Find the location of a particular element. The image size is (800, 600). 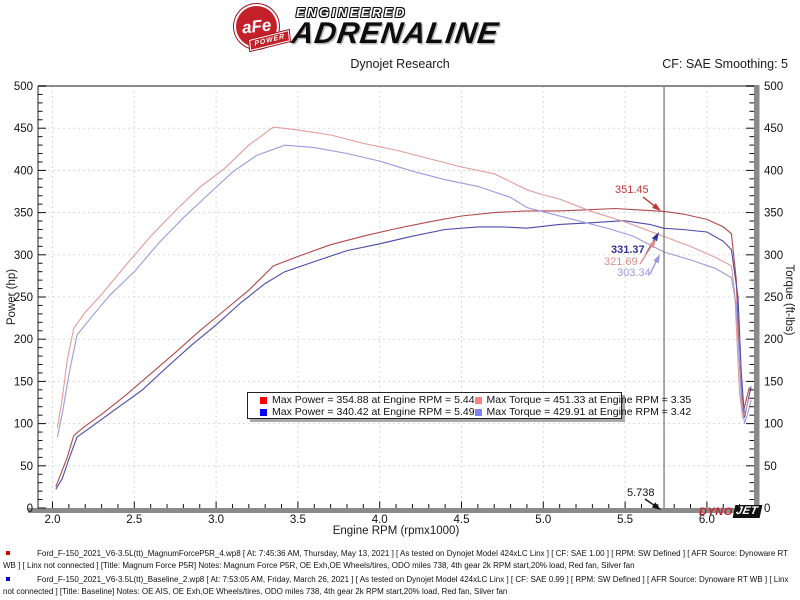

annotation-value-321.69: 321.69 is located at coordinates (621, 262).